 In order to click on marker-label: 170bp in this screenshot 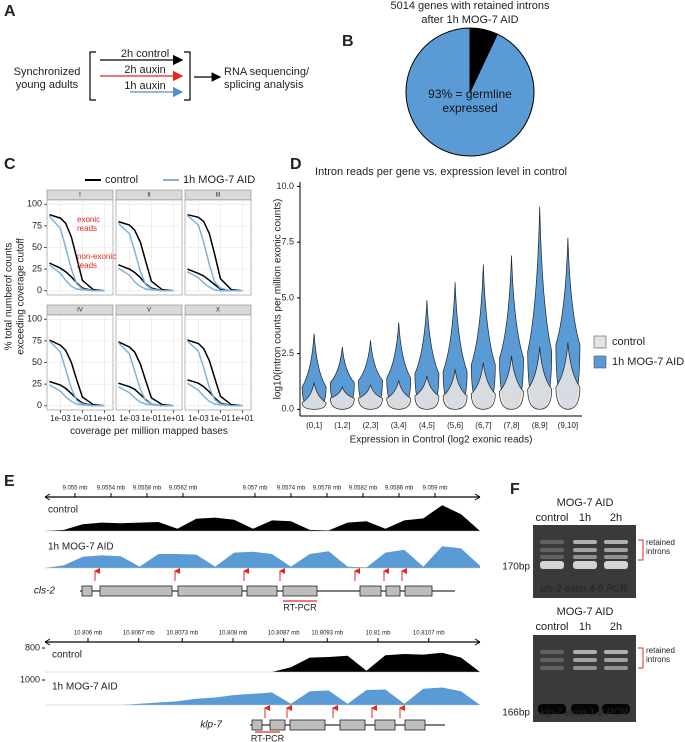, I will do `click(516, 567)`.